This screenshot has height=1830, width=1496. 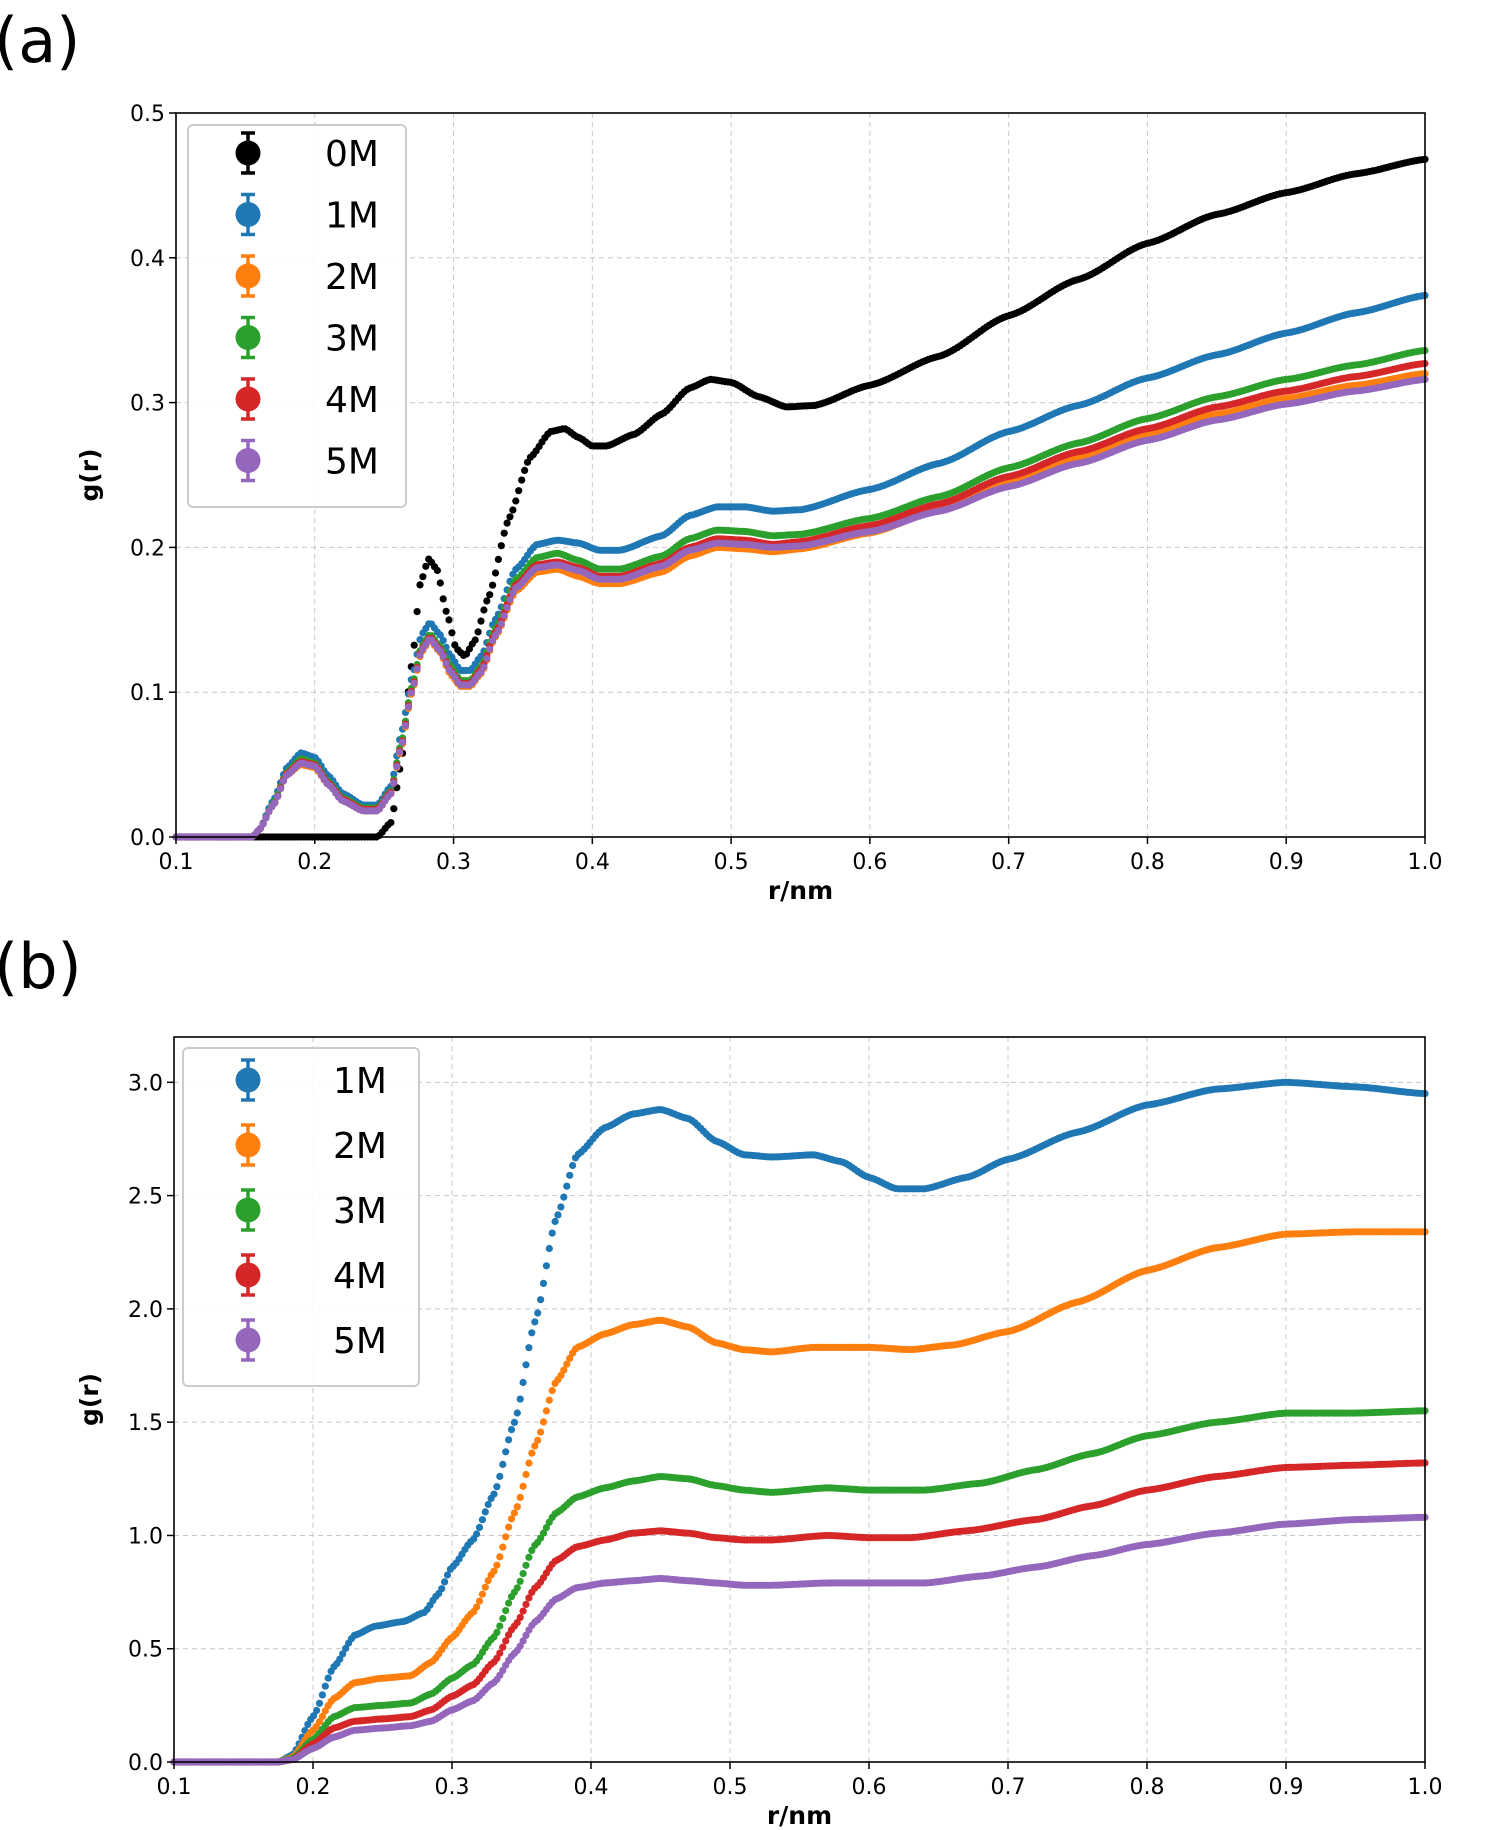 I want to click on legend-label: 0M, so click(x=352, y=154).